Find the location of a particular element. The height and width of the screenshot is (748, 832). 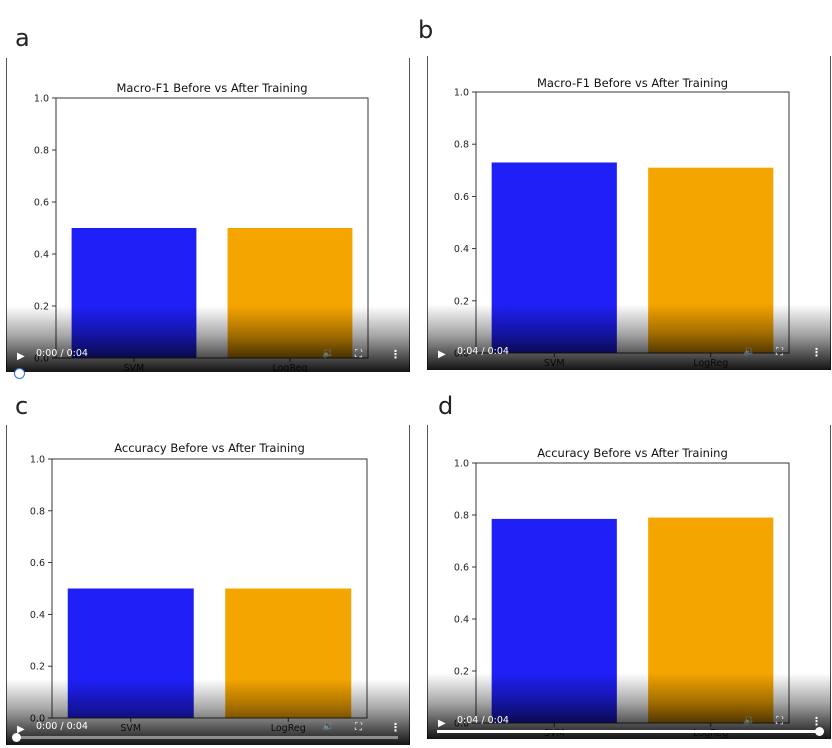

panel-label-c: c is located at coordinates (22, 406).